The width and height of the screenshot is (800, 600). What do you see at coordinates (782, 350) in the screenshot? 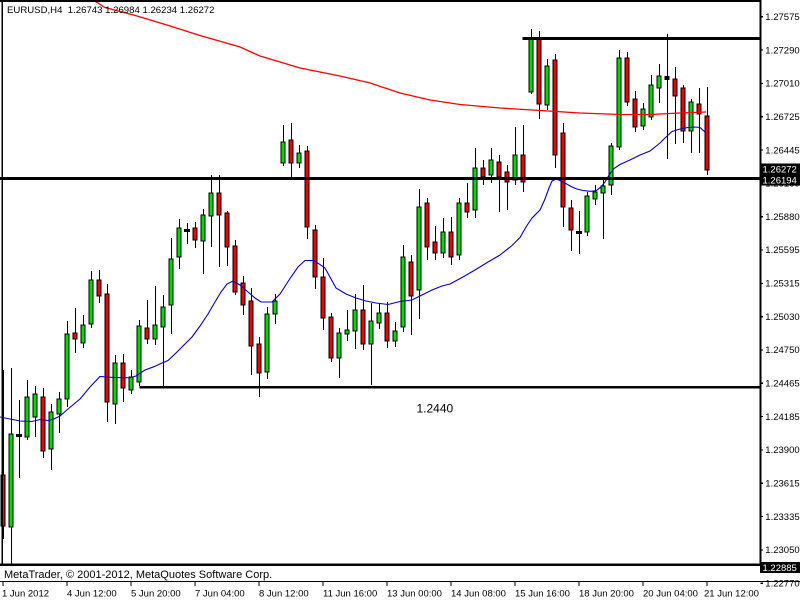
I see `svg-text: 1.24750` at bounding box center [782, 350].